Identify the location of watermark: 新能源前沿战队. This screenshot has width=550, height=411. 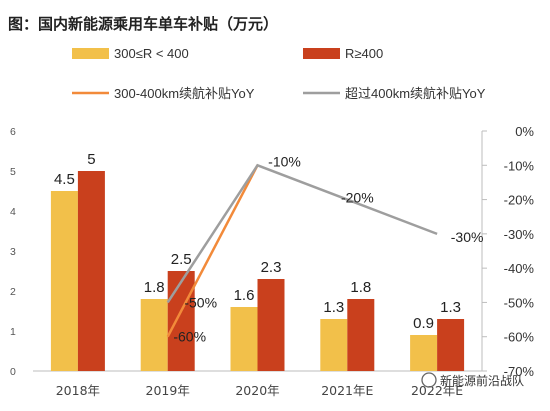
(472, 380).